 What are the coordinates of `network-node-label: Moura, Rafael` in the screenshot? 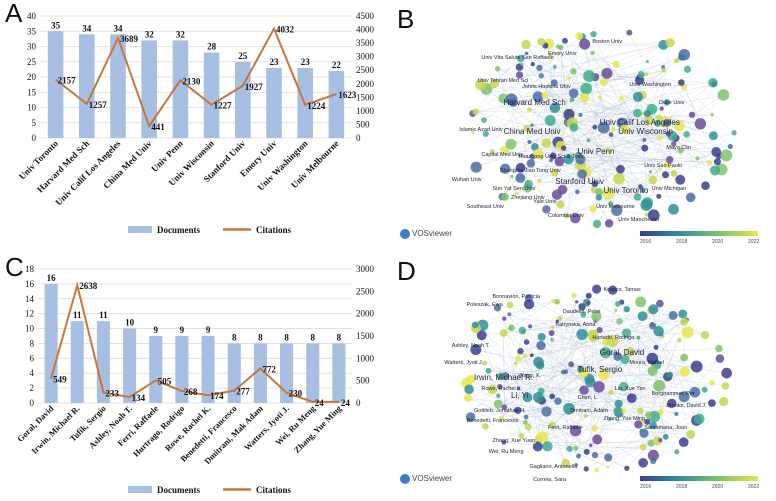 It's located at (646, 363).